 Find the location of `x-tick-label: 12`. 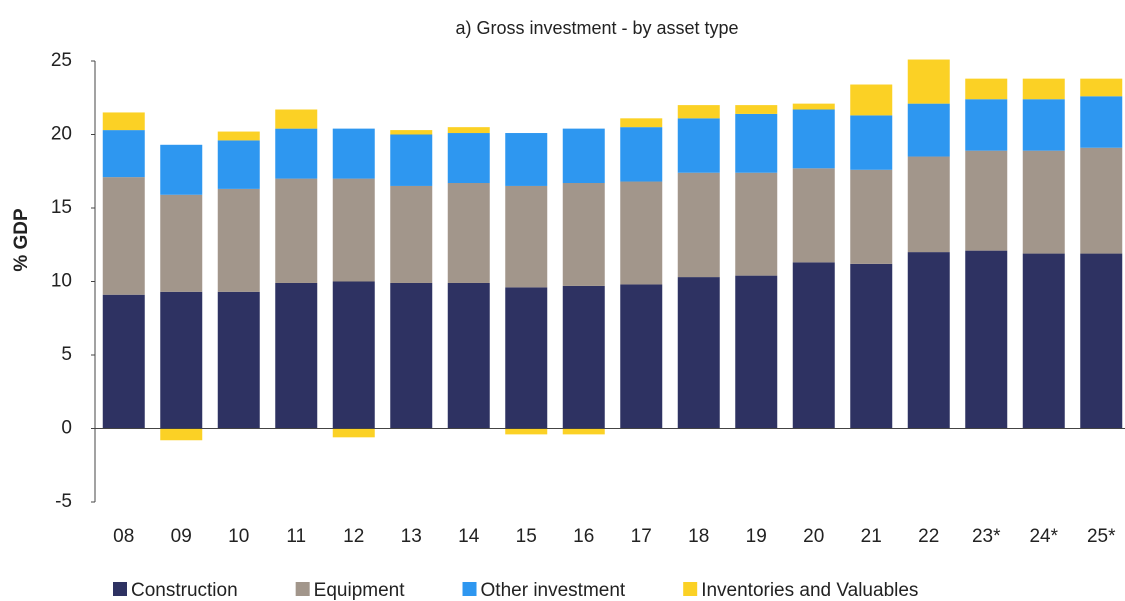

x-tick-label: 12 is located at coordinates (353, 536).